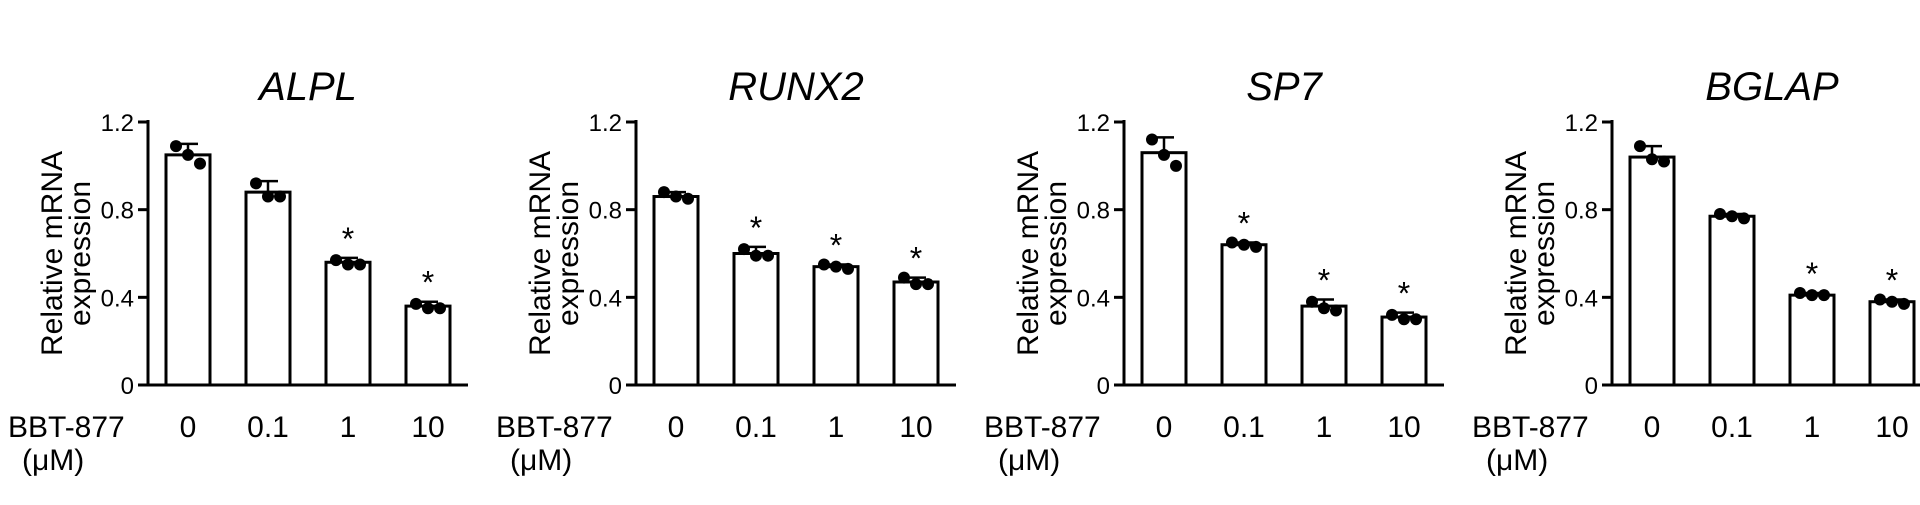 The image size is (1920, 505). I want to click on chart-title: BGLAP, so click(1772, 87).